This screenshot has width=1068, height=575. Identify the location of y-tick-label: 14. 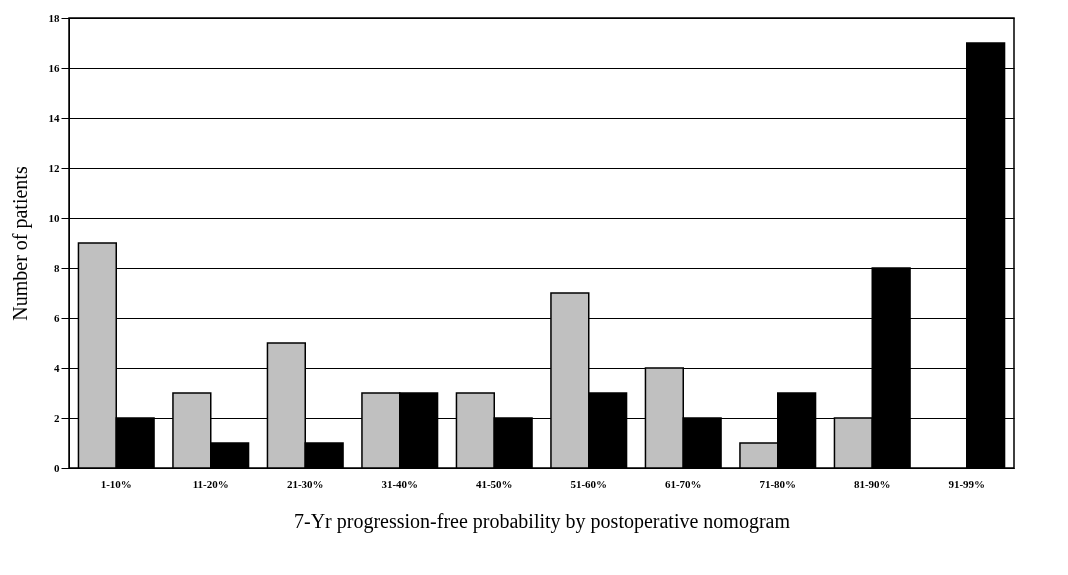
(54, 117).